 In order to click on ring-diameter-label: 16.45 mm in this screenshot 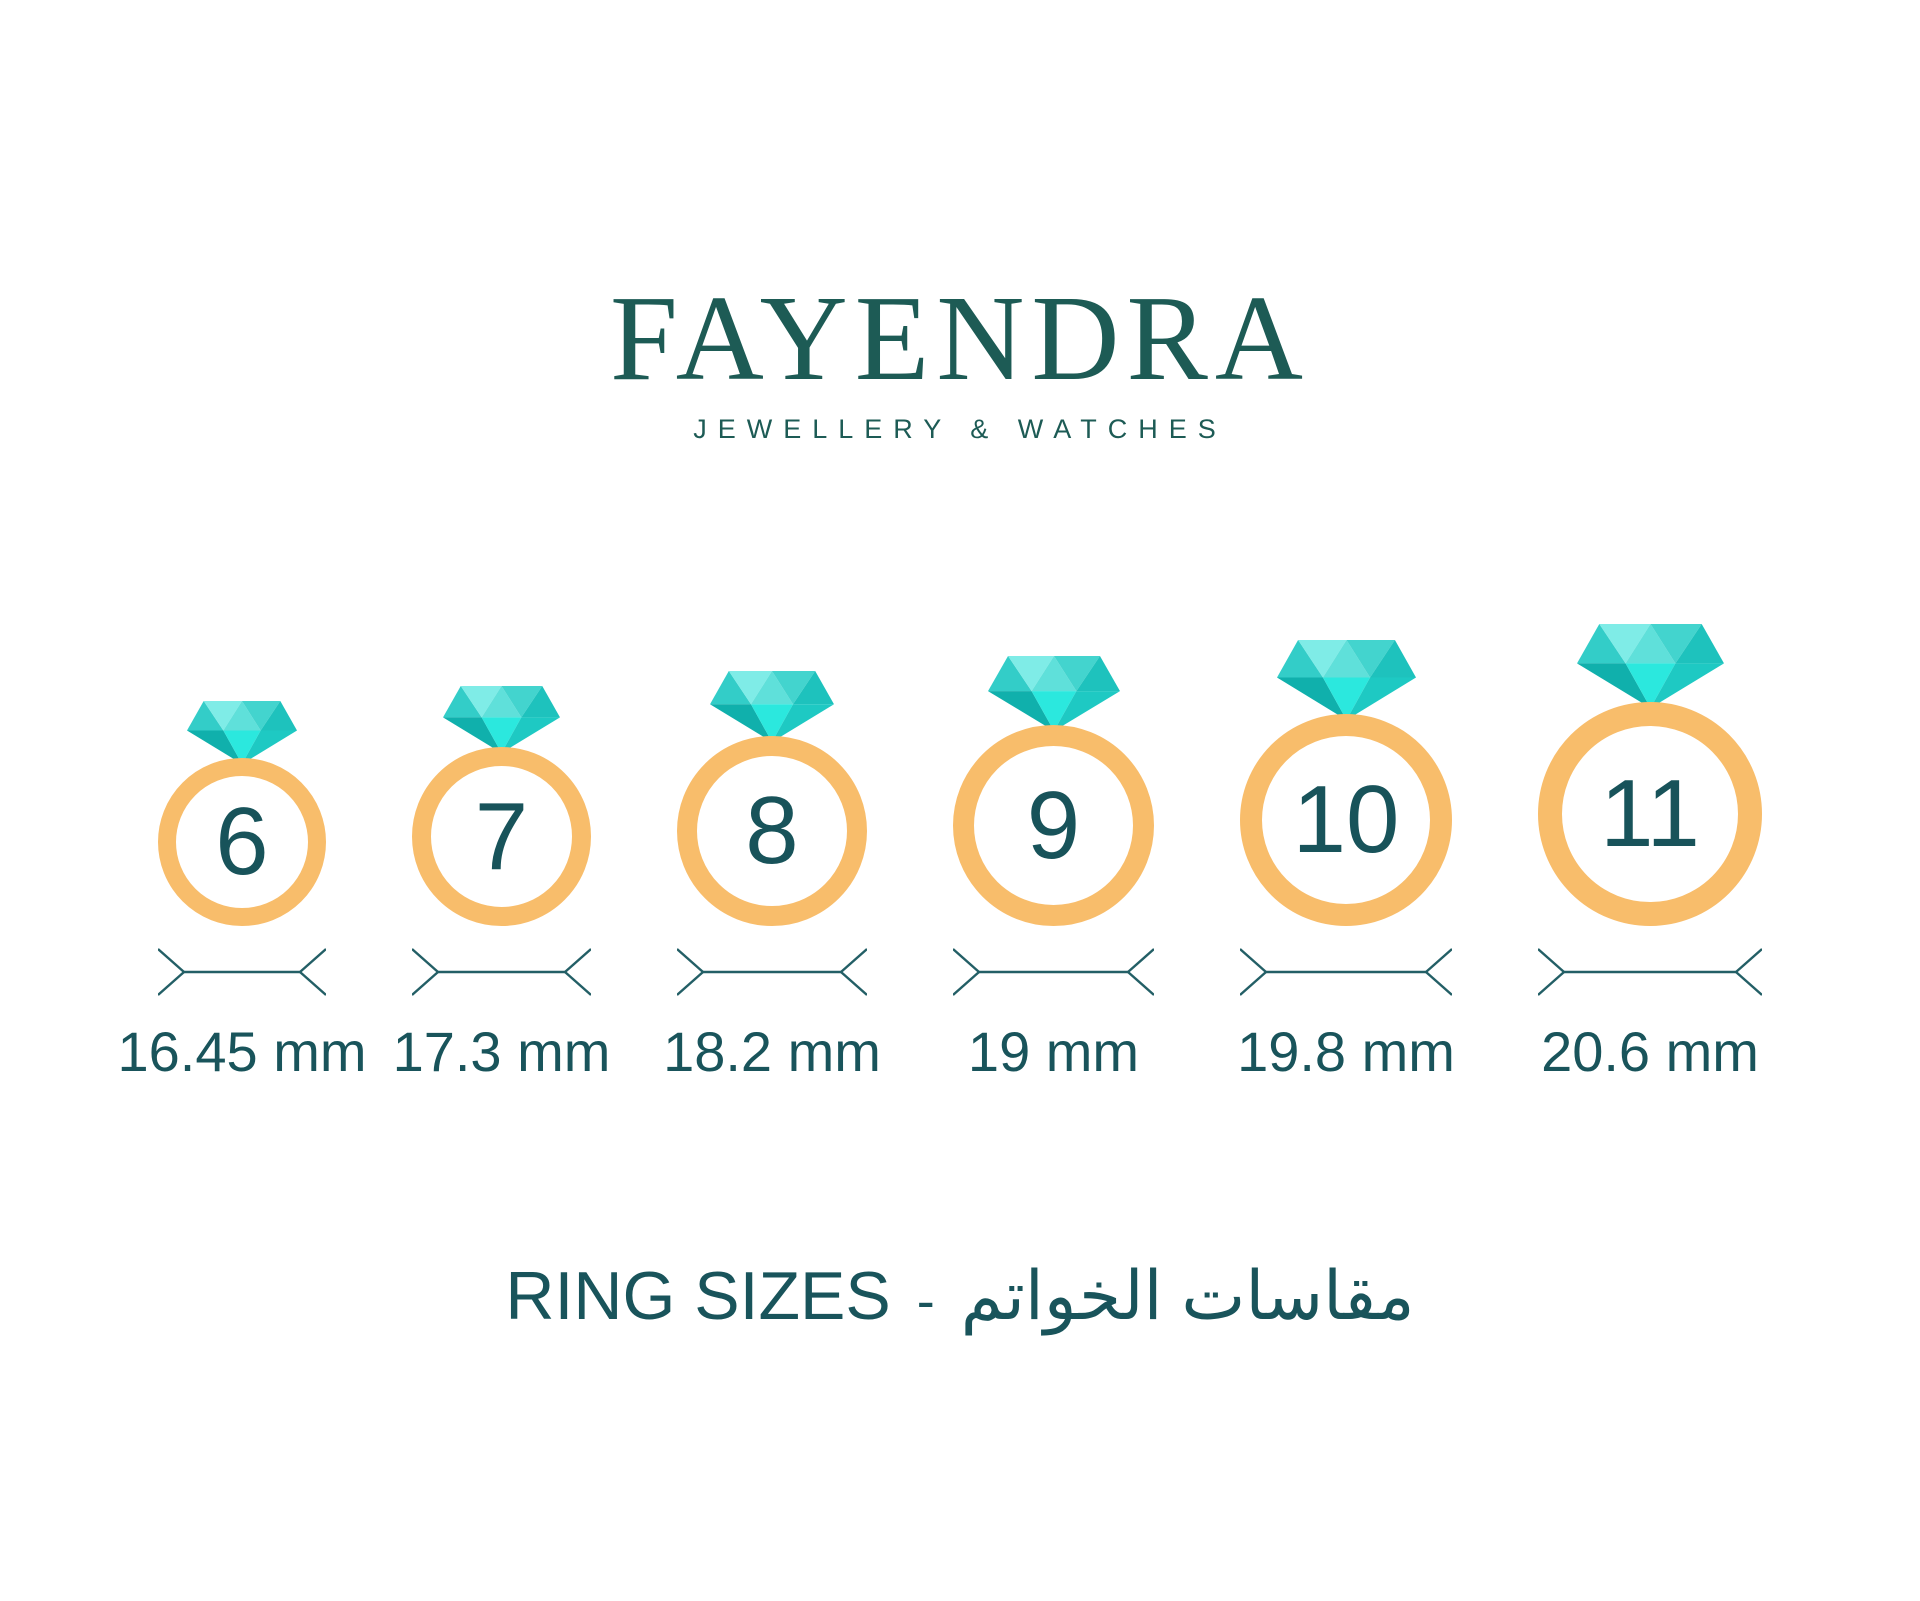, I will do `click(242, 1051)`.